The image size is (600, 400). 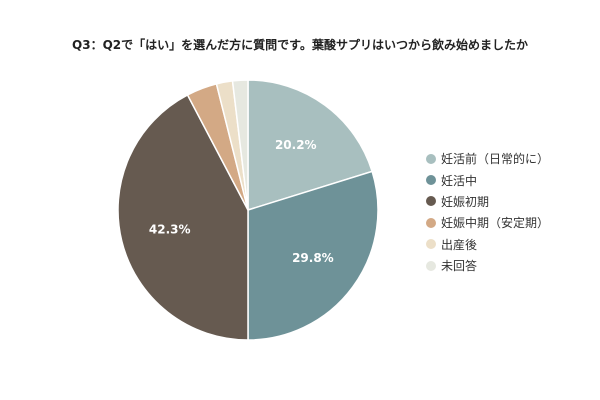 What do you see at coordinates (459, 180) in the screenshot?
I see `legend-label-1: 妊活中` at bounding box center [459, 180].